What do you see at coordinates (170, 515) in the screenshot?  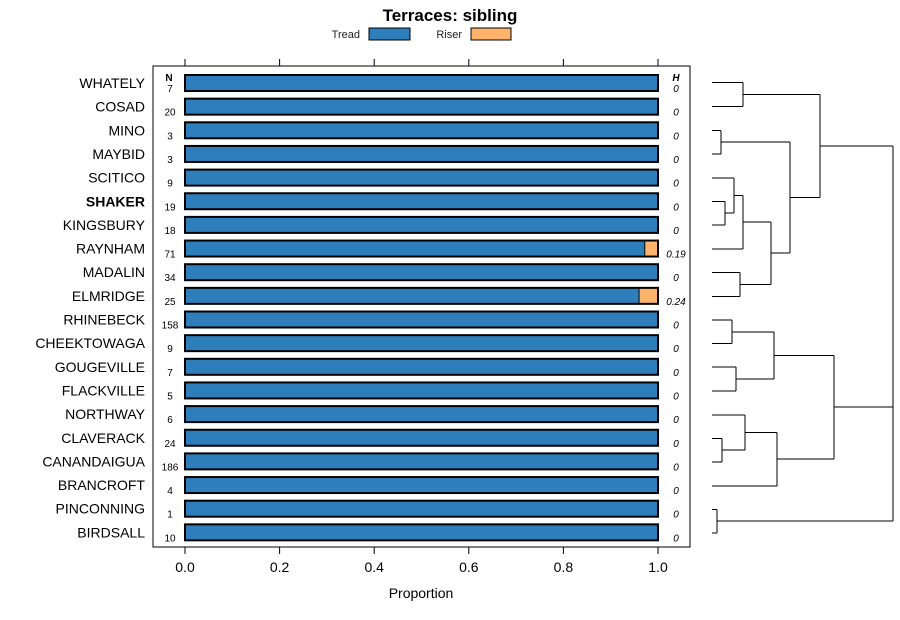 I see `n-value: 1` at bounding box center [170, 515].